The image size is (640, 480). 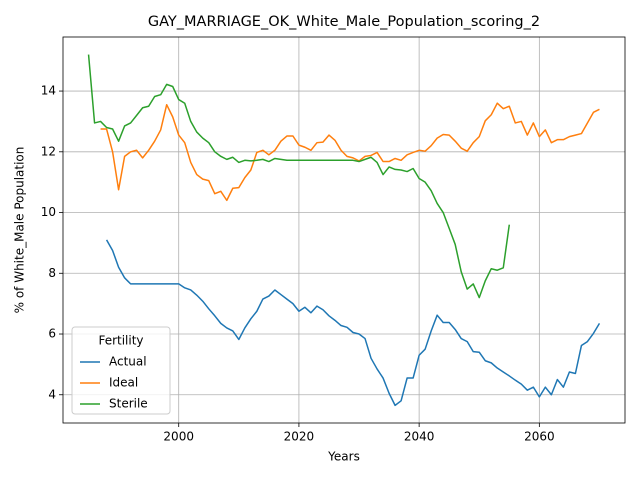 I want to click on x-axis-label: Years, so click(x=343, y=457).